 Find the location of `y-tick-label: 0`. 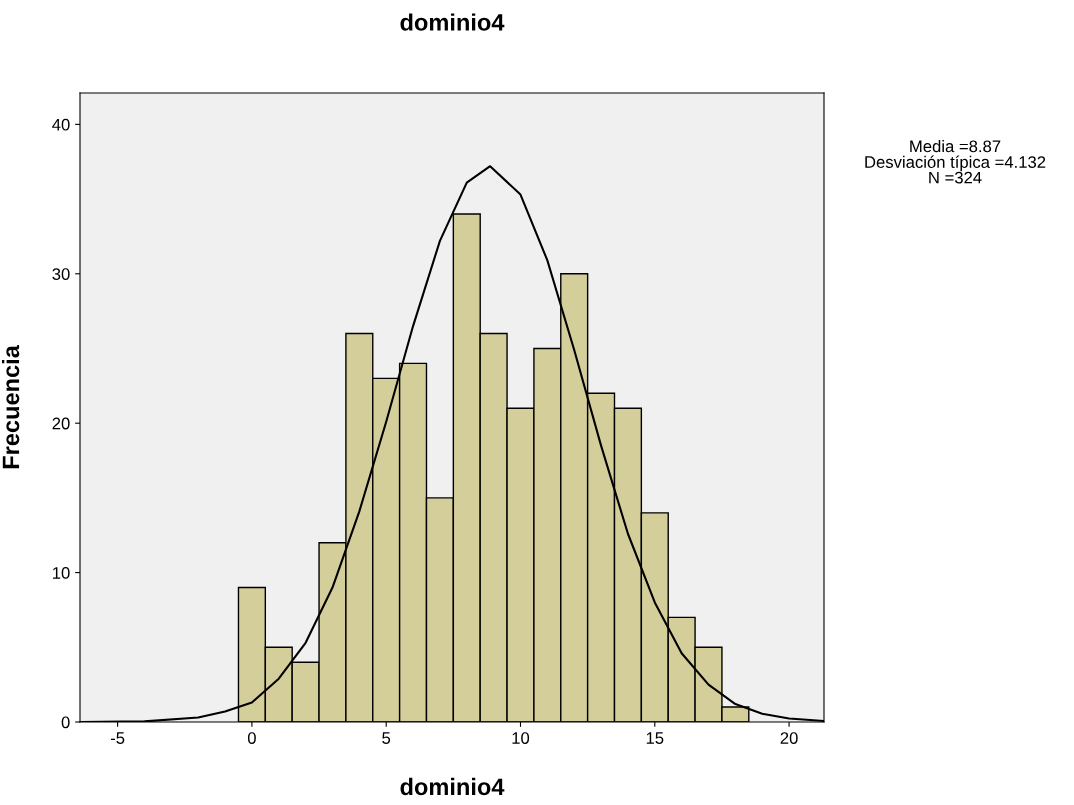

y-tick-label: 0 is located at coordinates (65, 722).